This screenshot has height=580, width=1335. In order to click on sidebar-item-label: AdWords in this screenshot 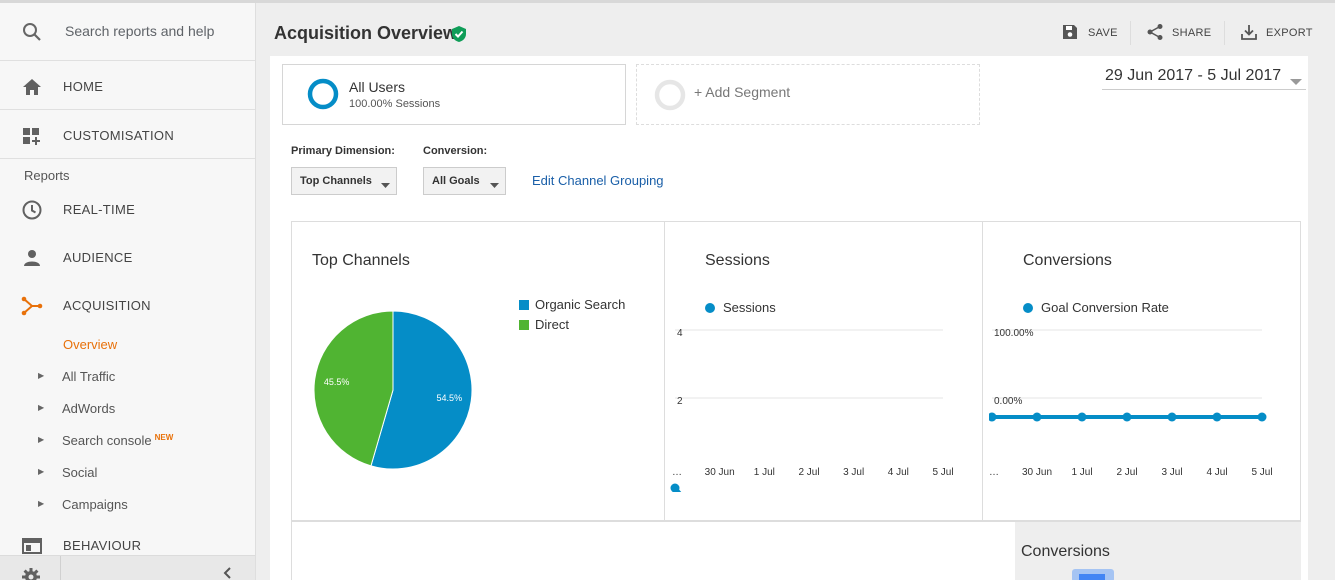, I will do `click(89, 408)`.